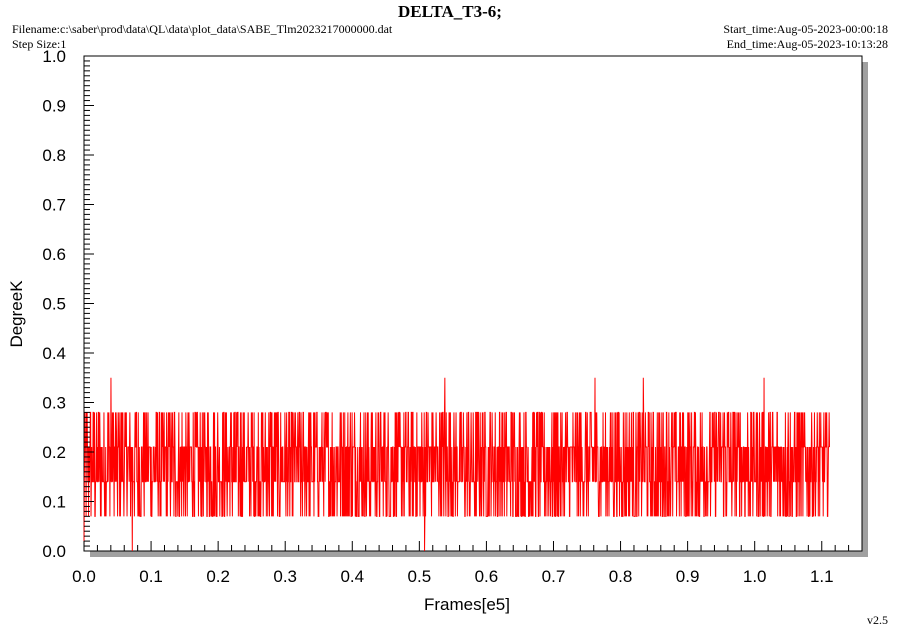 This screenshot has height=630, width=900. I want to click on y-tick-label: 0.6, so click(54, 254).